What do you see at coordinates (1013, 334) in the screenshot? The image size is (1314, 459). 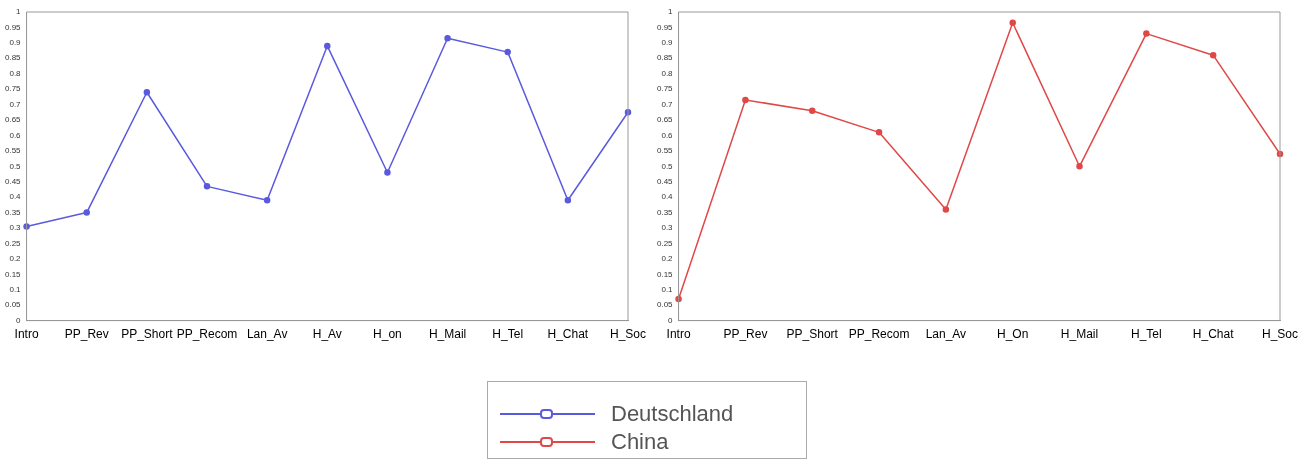 I see `x-tick-label: H_On` at bounding box center [1013, 334].